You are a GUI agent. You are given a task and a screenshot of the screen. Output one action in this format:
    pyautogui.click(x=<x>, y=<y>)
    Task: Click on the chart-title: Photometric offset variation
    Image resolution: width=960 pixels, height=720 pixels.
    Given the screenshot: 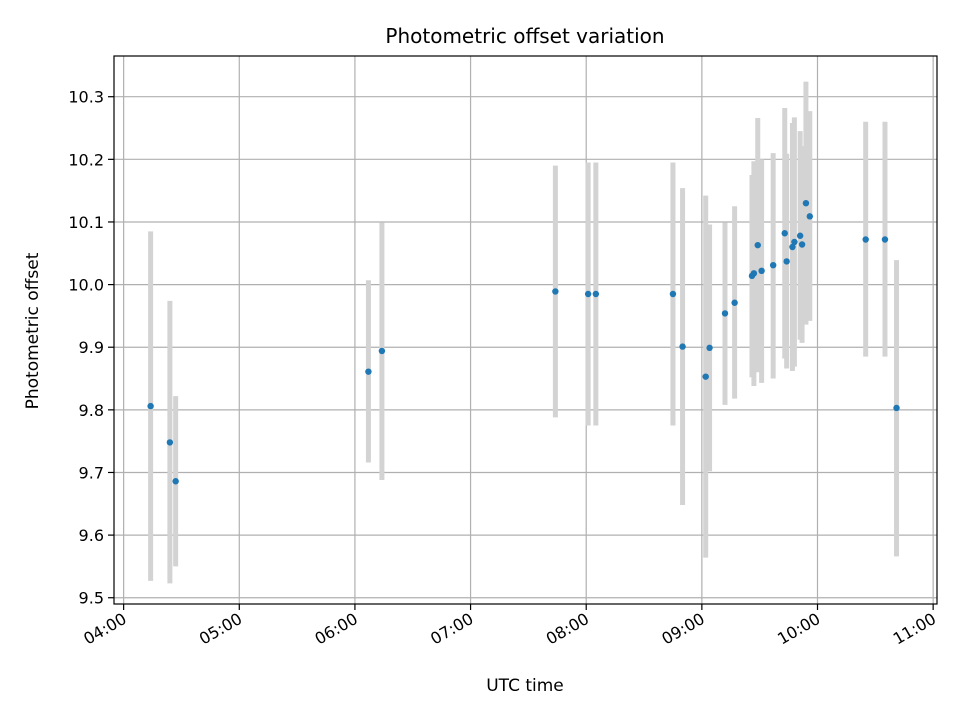 What is the action you would take?
    pyautogui.click(x=524, y=36)
    